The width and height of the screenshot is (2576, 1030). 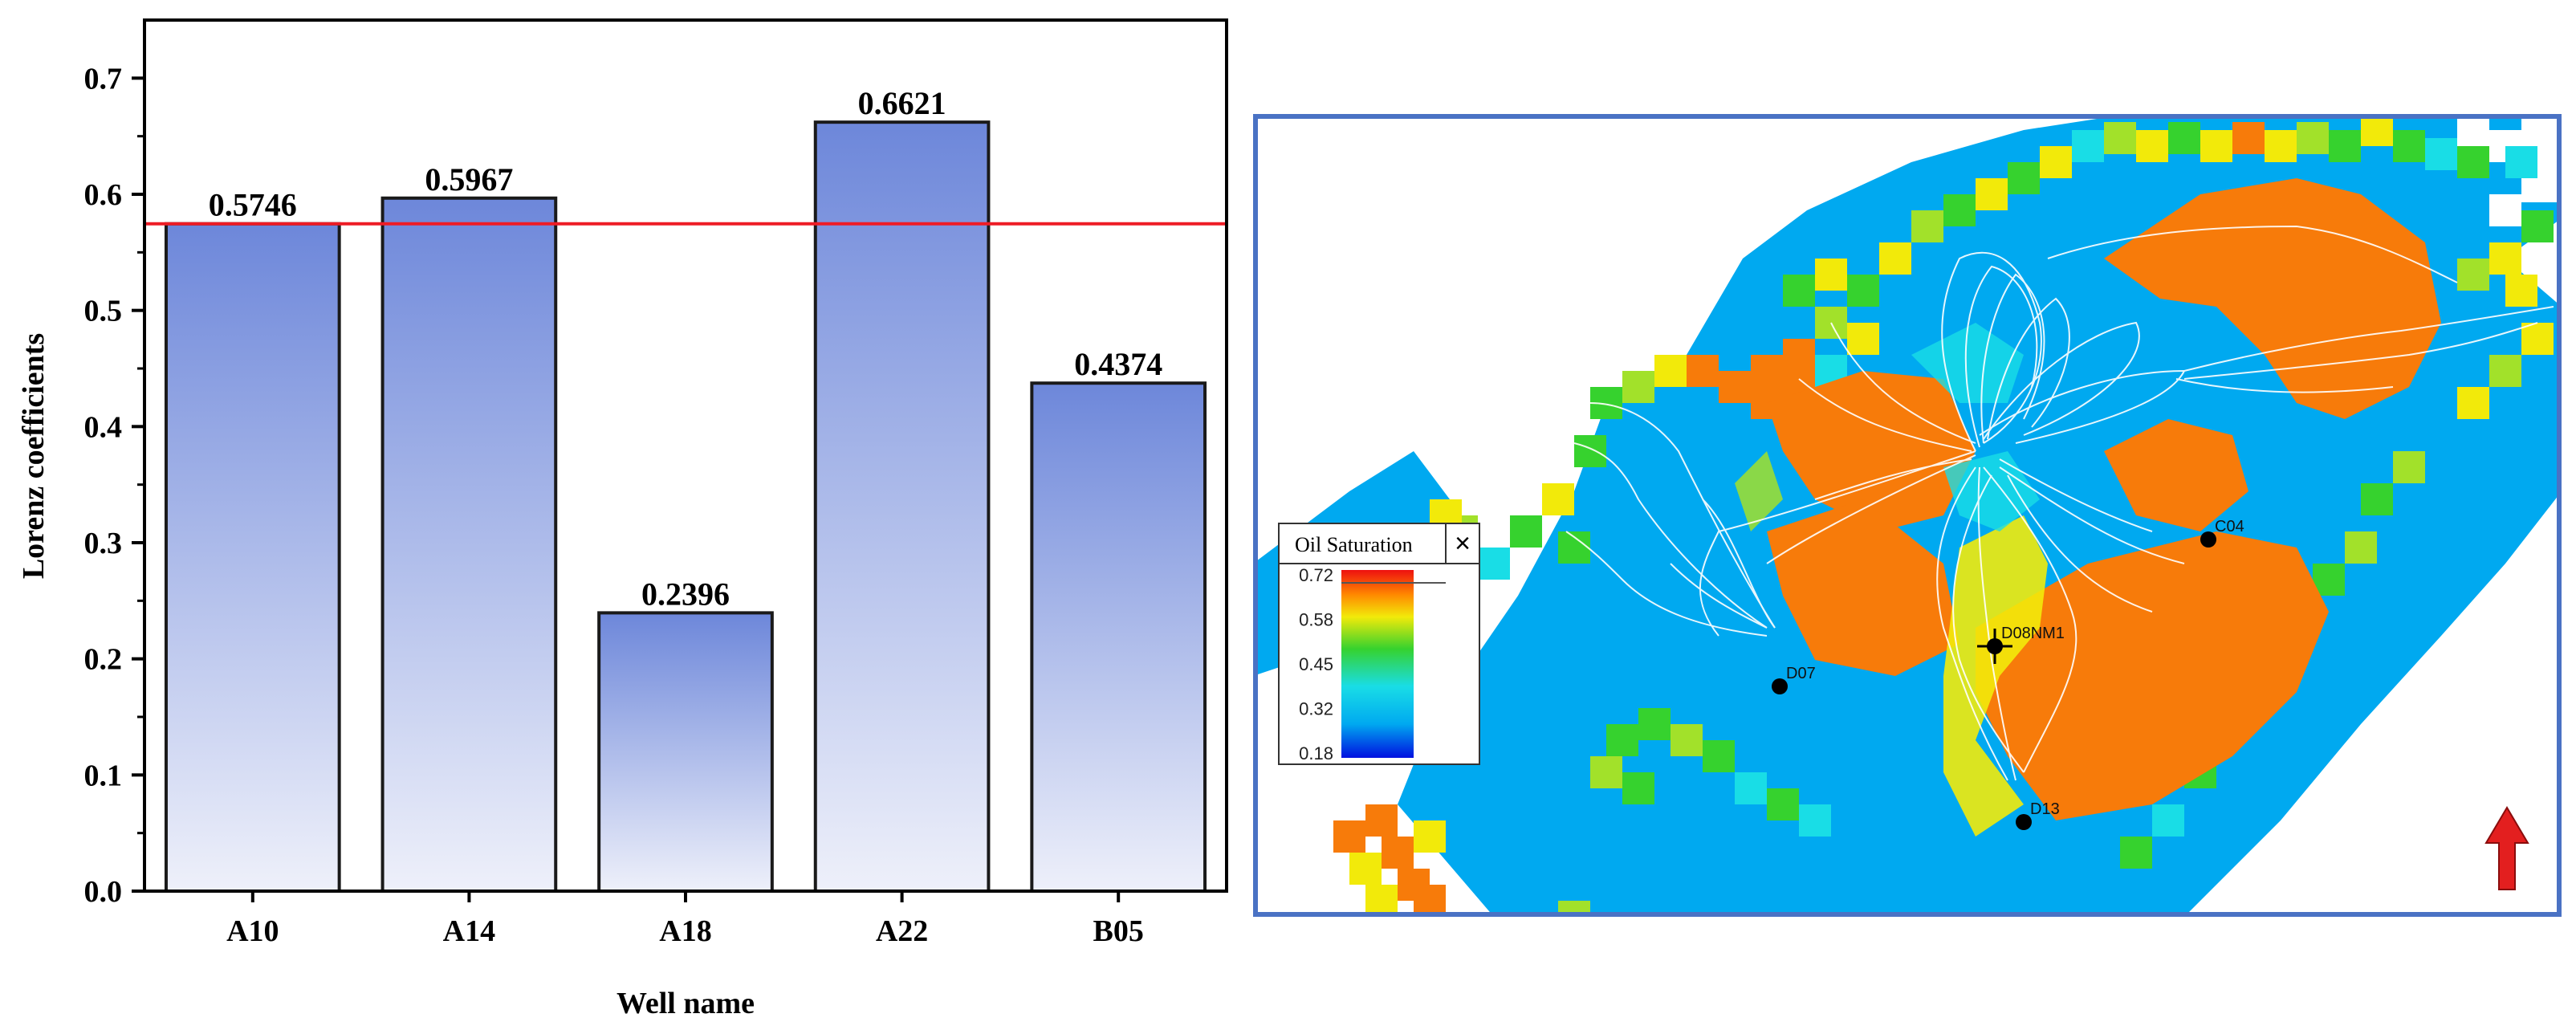 I want to click on svg-text: D08NM1, so click(x=2033, y=633).